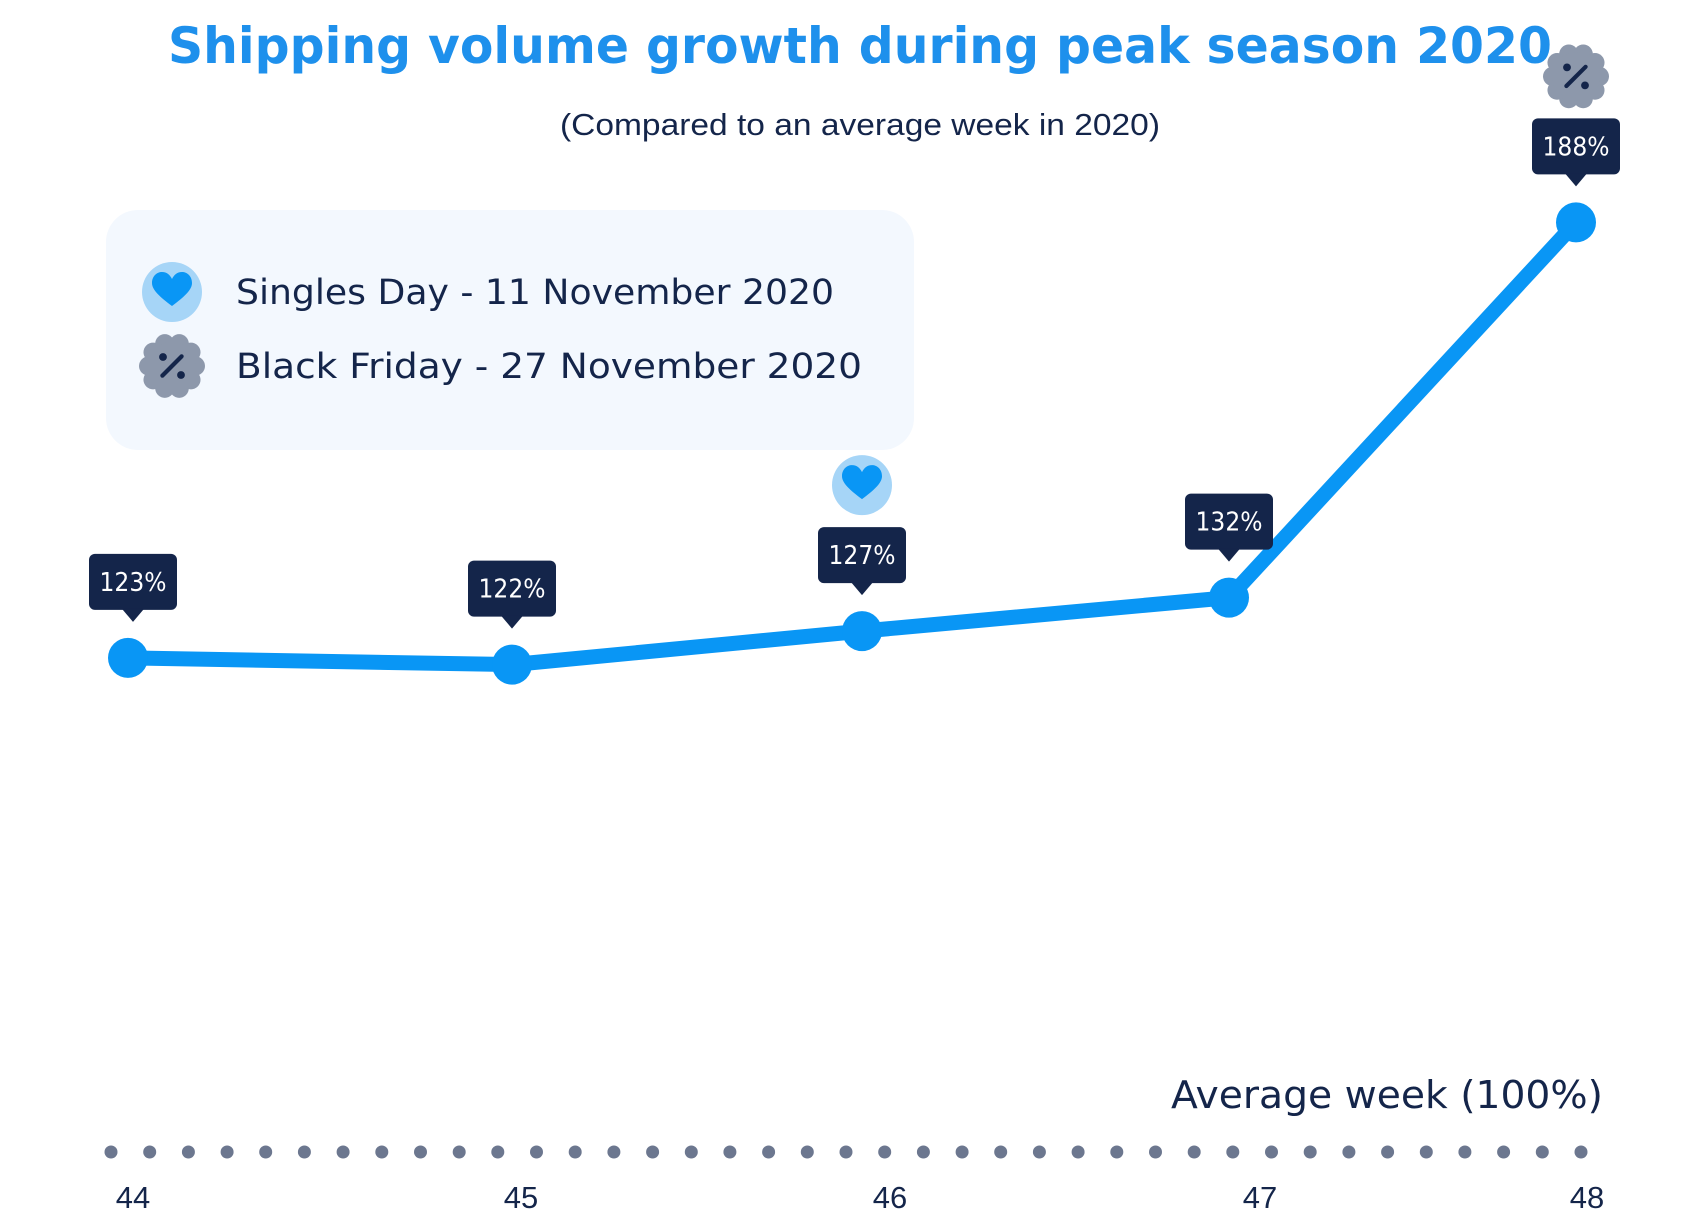 The width and height of the screenshot is (1682, 1222). I want to click on data-label-week-46: 127%, so click(862, 561).